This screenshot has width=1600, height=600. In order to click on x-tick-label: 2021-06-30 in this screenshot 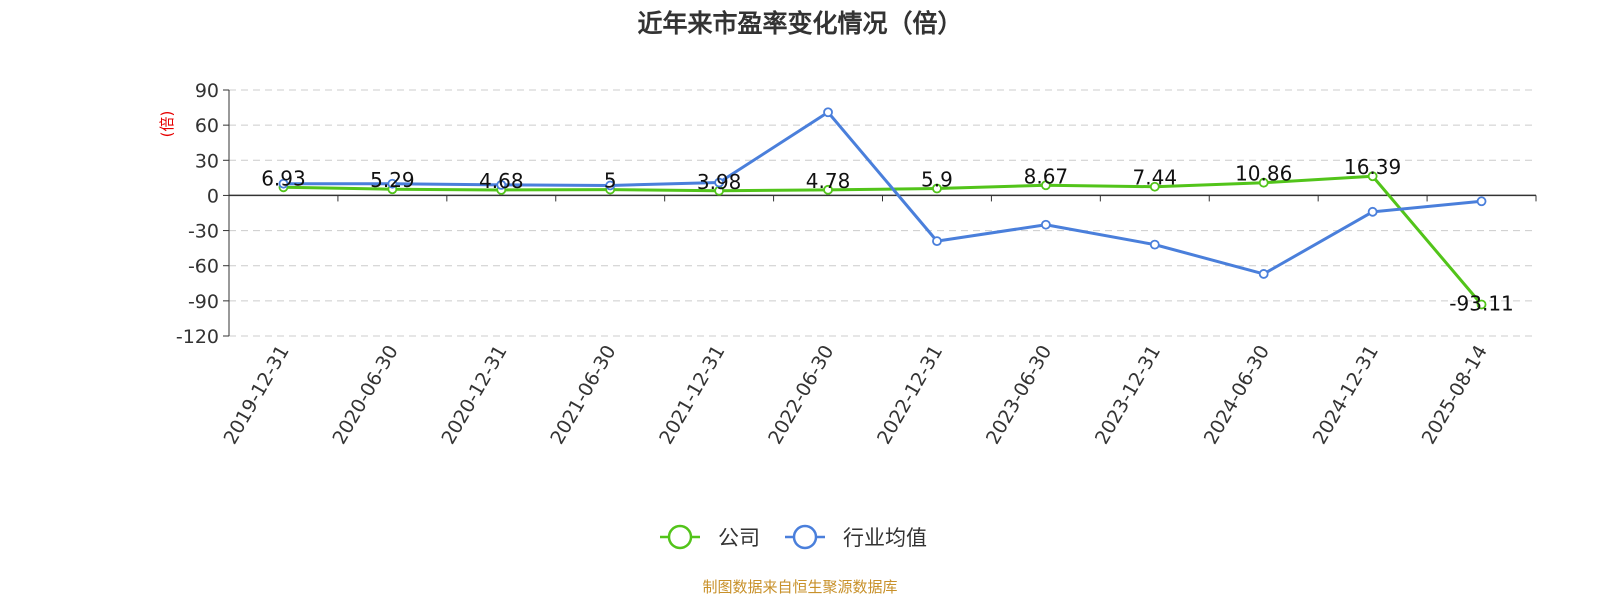, I will do `click(583, 395)`.